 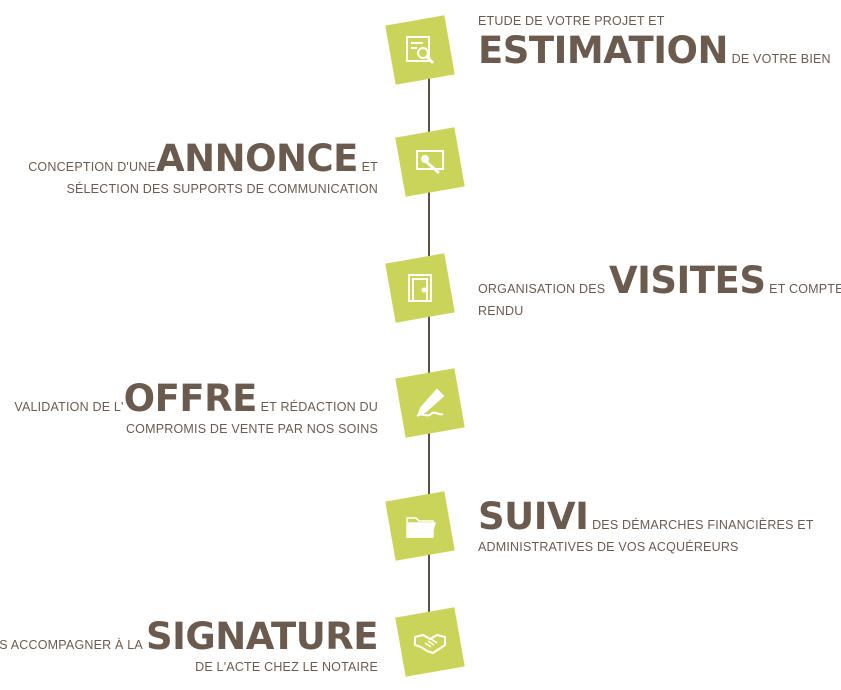 What do you see at coordinates (262, 636) in the screenshot?
I see `step-6-title: SIGNATURE` at bounding box center [262, 636].